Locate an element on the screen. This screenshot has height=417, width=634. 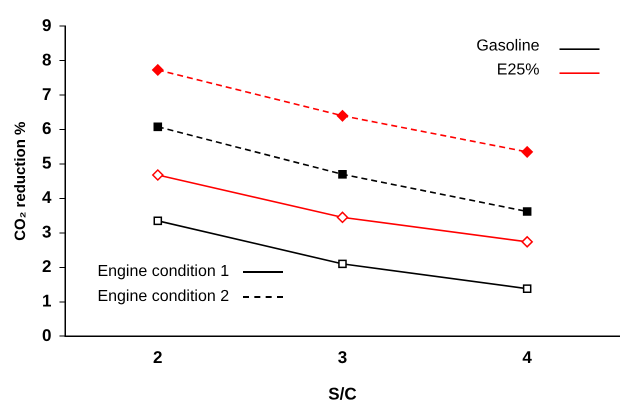
x-tick-label: 3 is located at coordinates (343, 358).